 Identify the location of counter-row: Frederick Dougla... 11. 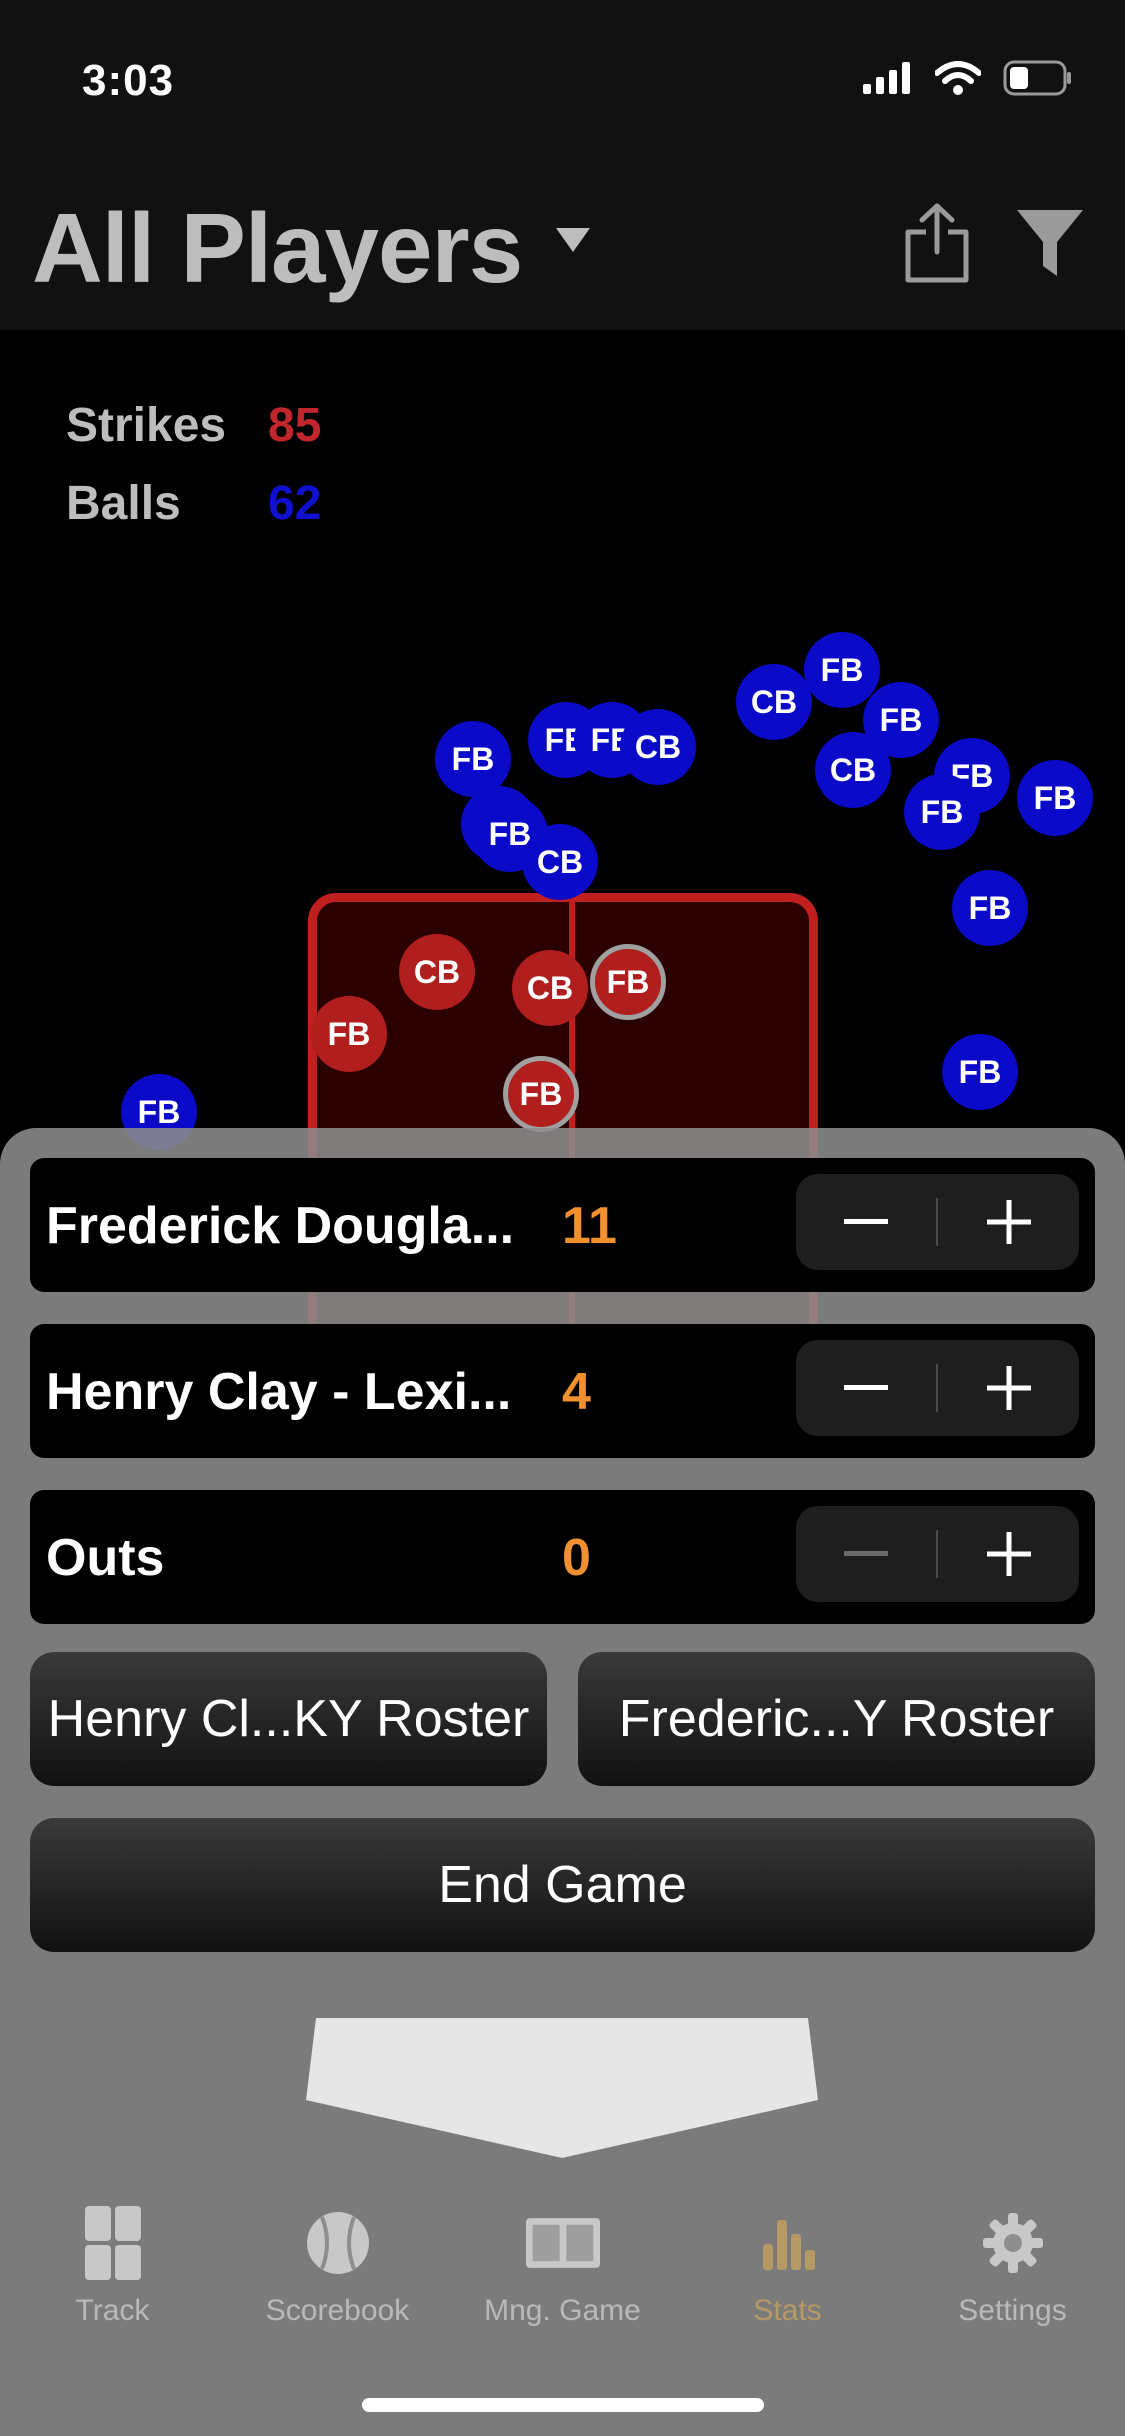
(562, 1225).